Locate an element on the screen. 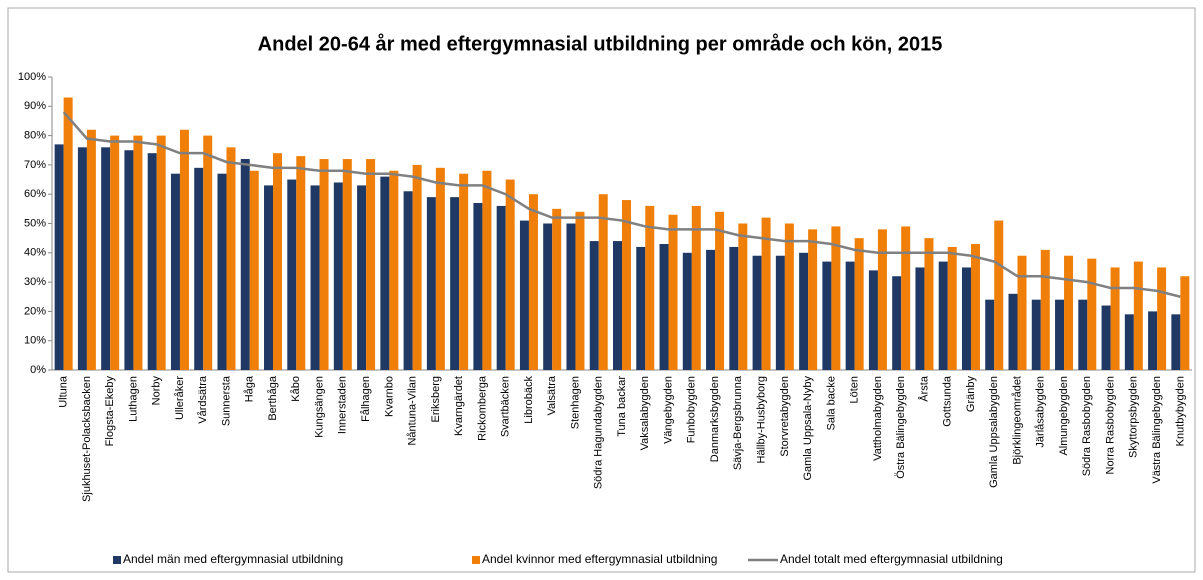 This screenshot has height=580, width=1203. y-tick-label: 70% is located at coordinates (35, 165).